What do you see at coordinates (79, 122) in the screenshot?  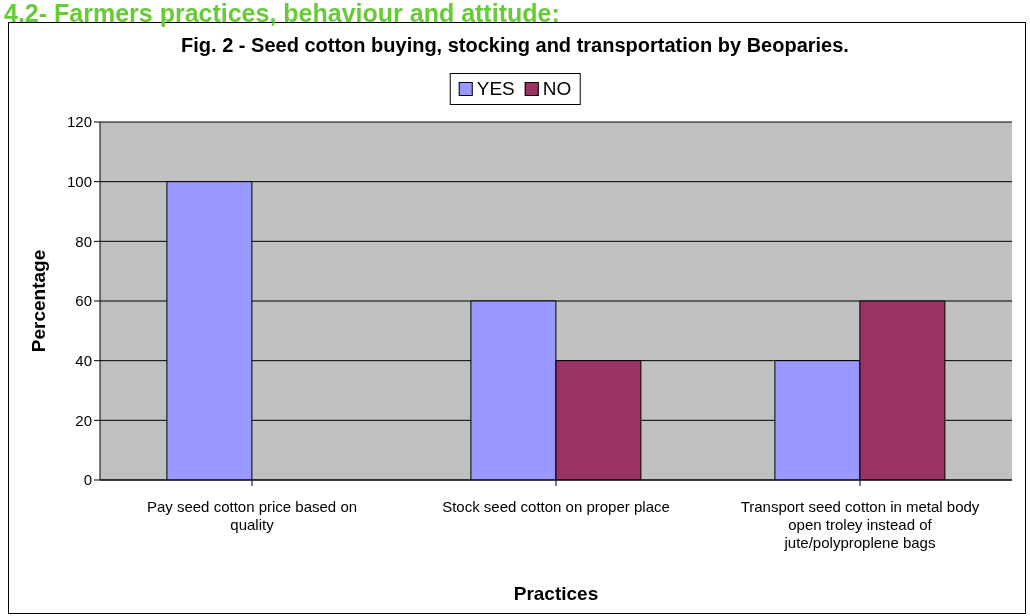 I see `y-tick-label: 120` at bounding box center [79, 122].